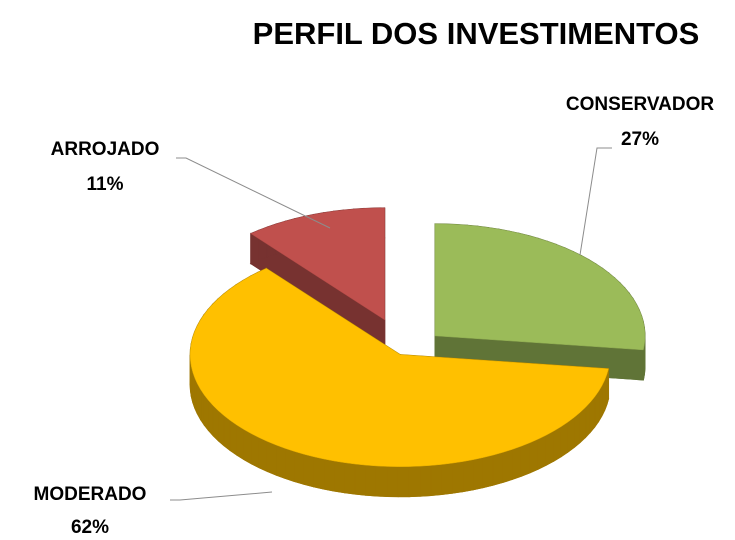  What do you see at coordinates (476, 33) in the screenshot?
I see `chart-title: PERFIL DOS INVESTIMENTOS` at bounding box center [476, 33].